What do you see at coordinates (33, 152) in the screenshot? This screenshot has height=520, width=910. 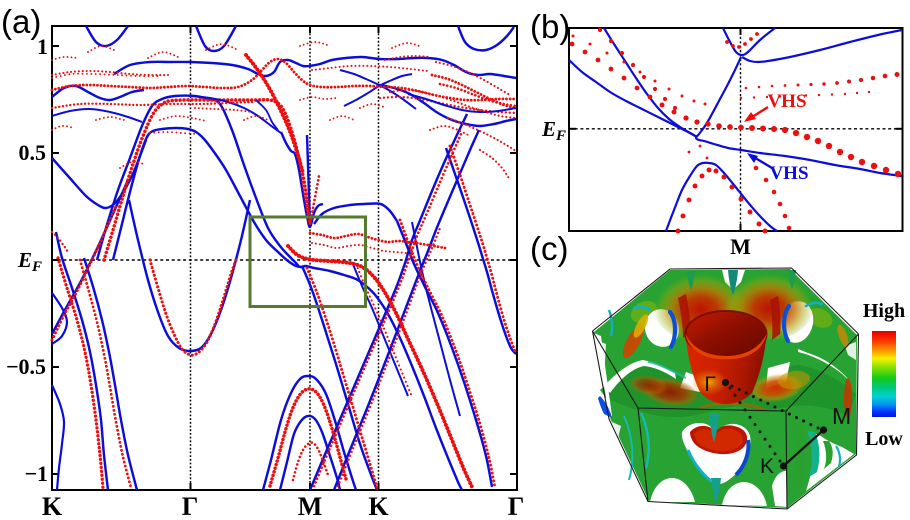 I see `svg-text: 0.5` at bounding box center [33, 152].